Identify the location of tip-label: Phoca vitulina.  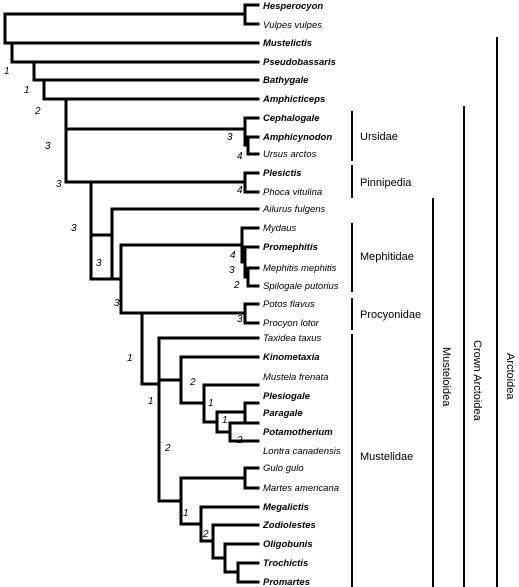
(292, 192).